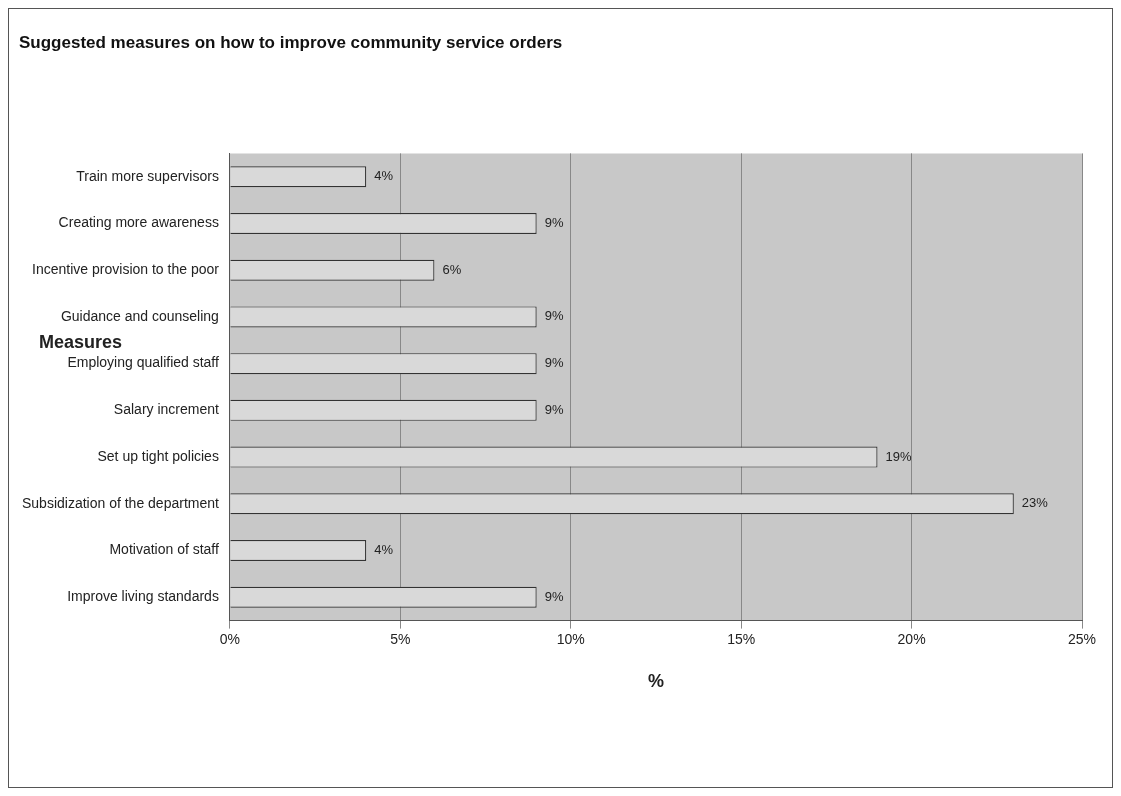 Image resolution: width=1121 pixels, height=796 pixels. What do you see at coordinates (1082, 638) in the screenshot?
I see `x-tick-label: 25%` at bounding box center [1082, 638].